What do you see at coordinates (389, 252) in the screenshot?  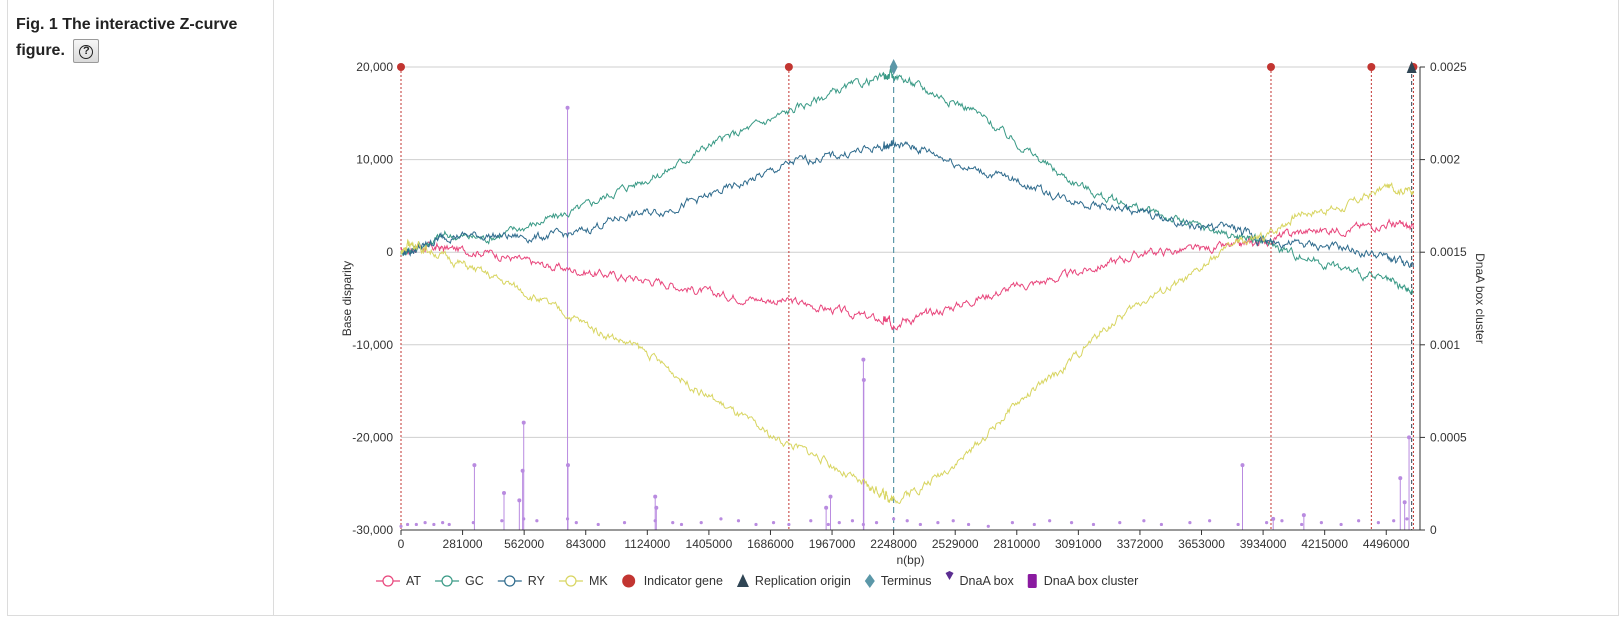 I see `y-tick-label: 0` at bounding box center [389, 252].